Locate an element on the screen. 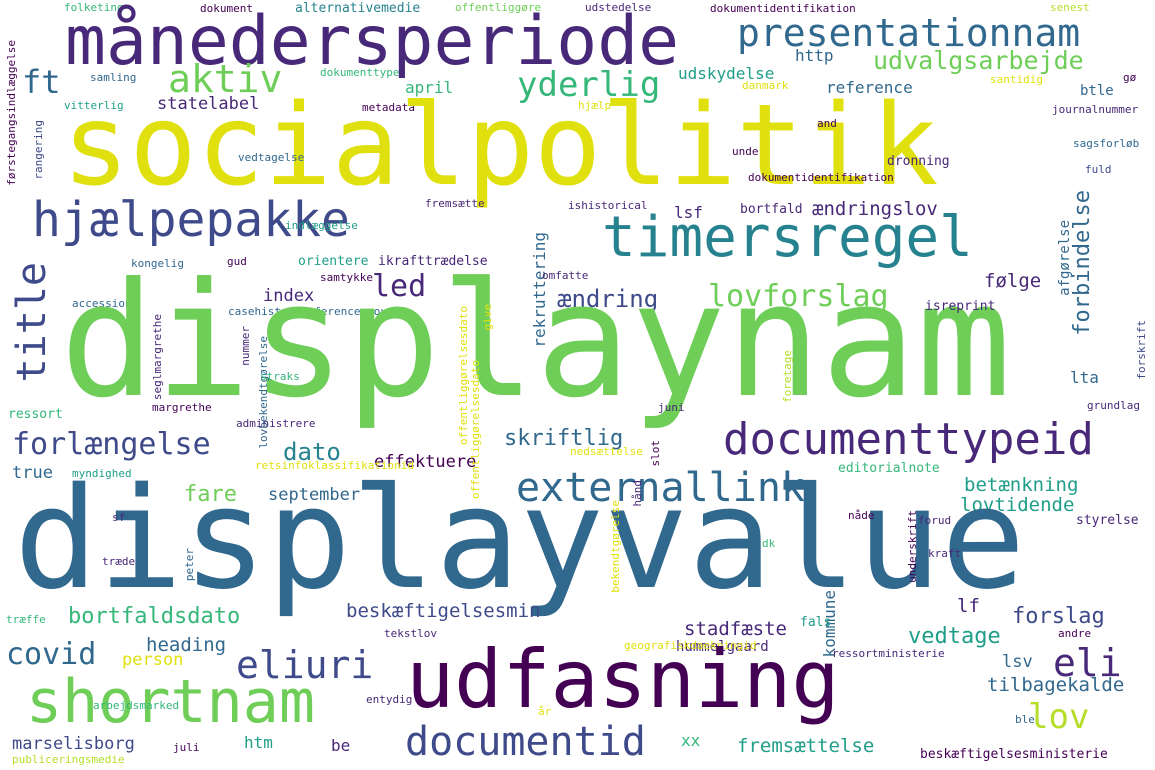 The image size is (1155, 770). word-udvalgsarbejde: udvalgsarbejde is located at coordinates (978, 60).